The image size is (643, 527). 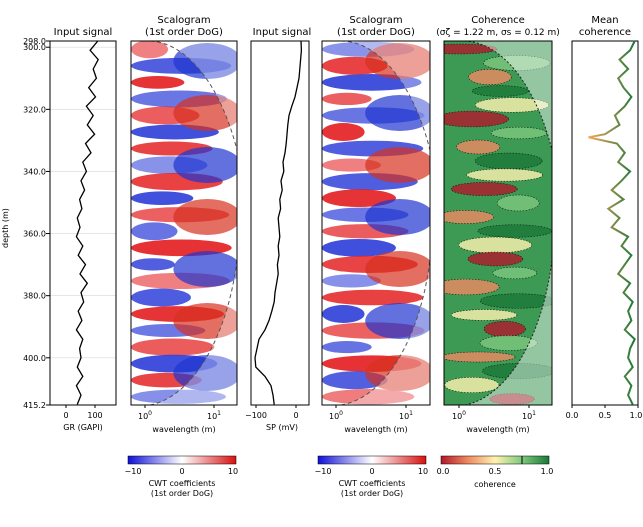 I want to click on coherence-title: Coherence, so click(x=498, y=20).